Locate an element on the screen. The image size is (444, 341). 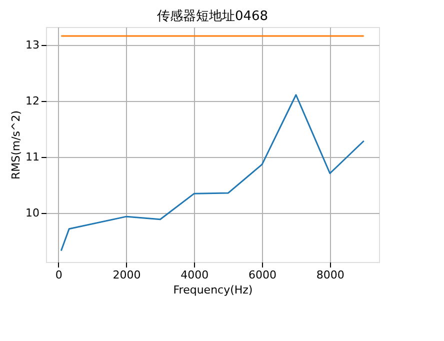
x-tick-label: 2000 is located at coordinates (126, 275).